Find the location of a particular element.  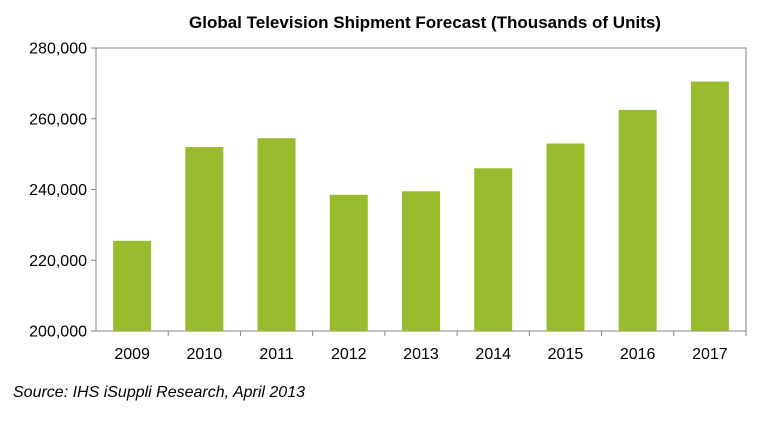

x-tick-label: 2012 is located at coordinates (349, 354).